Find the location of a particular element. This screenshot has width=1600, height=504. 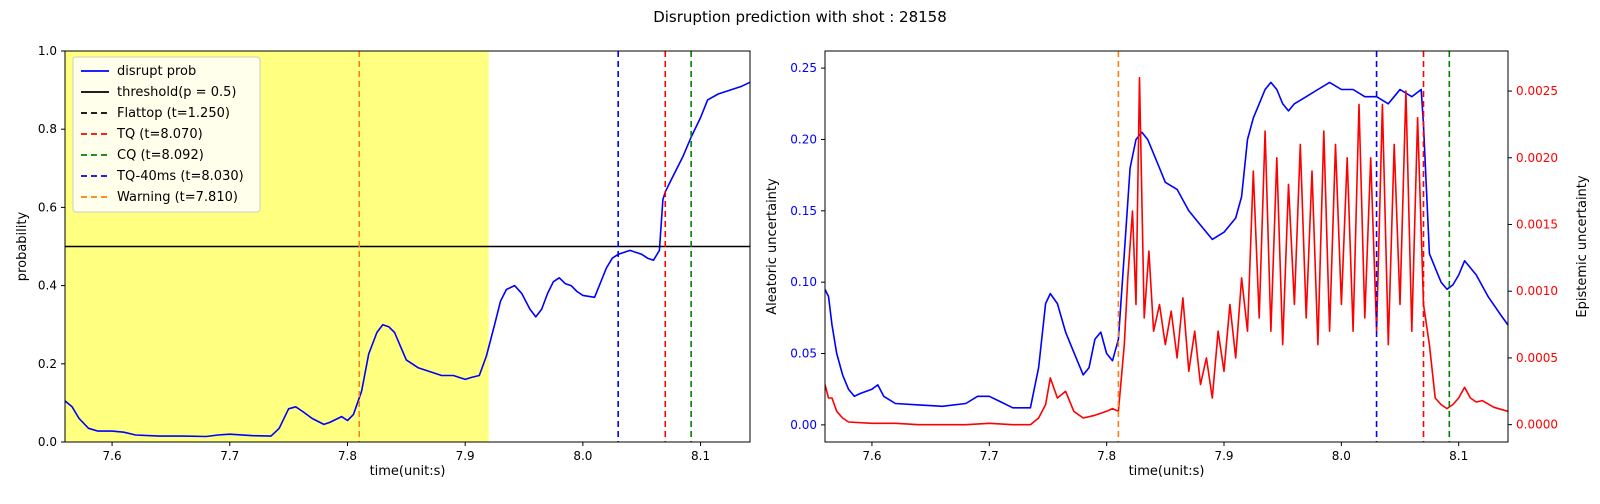

y2-tick-label: 0.0010 is located at coordinates (1537, 291).